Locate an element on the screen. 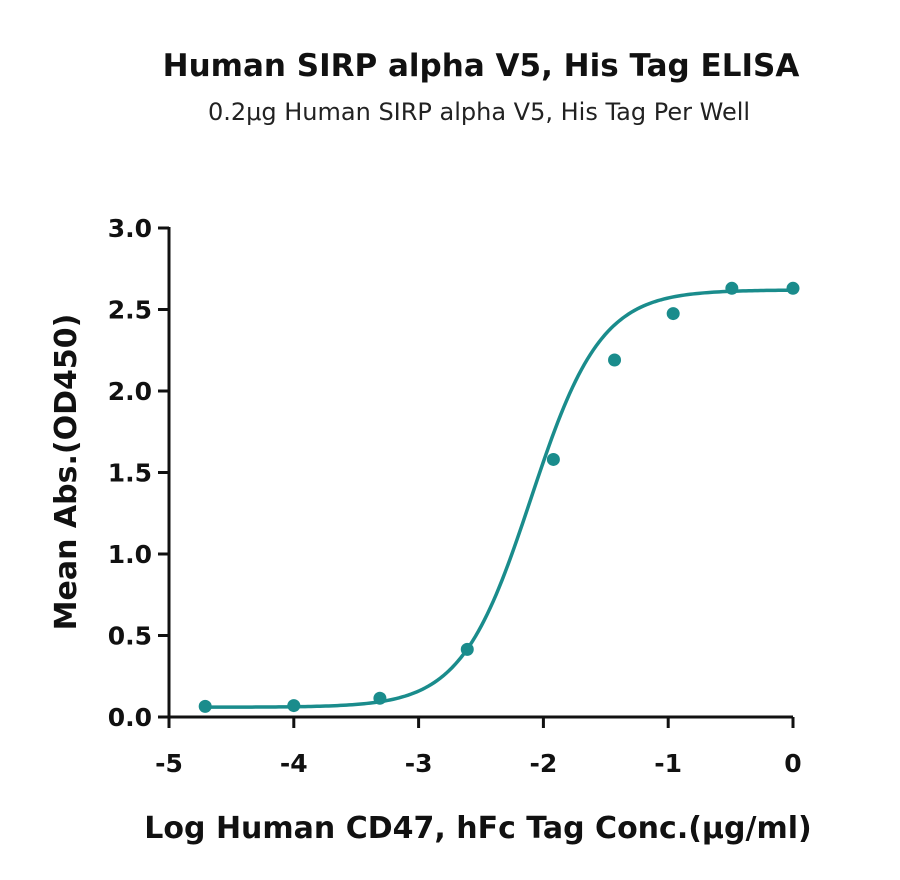  x-tick-label: -5 is located at coordinates (169, 763).